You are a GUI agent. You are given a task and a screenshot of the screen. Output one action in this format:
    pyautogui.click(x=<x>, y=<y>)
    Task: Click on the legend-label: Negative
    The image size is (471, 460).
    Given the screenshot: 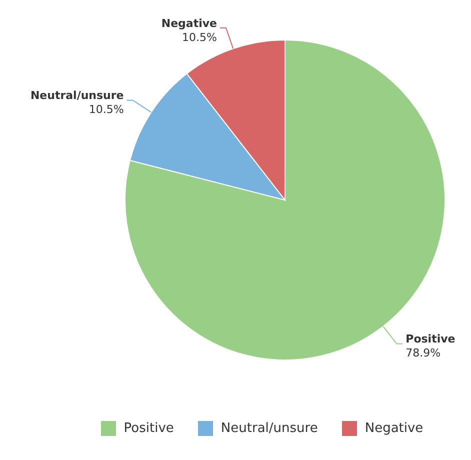 What is the action you would take?
    pyautogui.click(x=394, y=428)
    